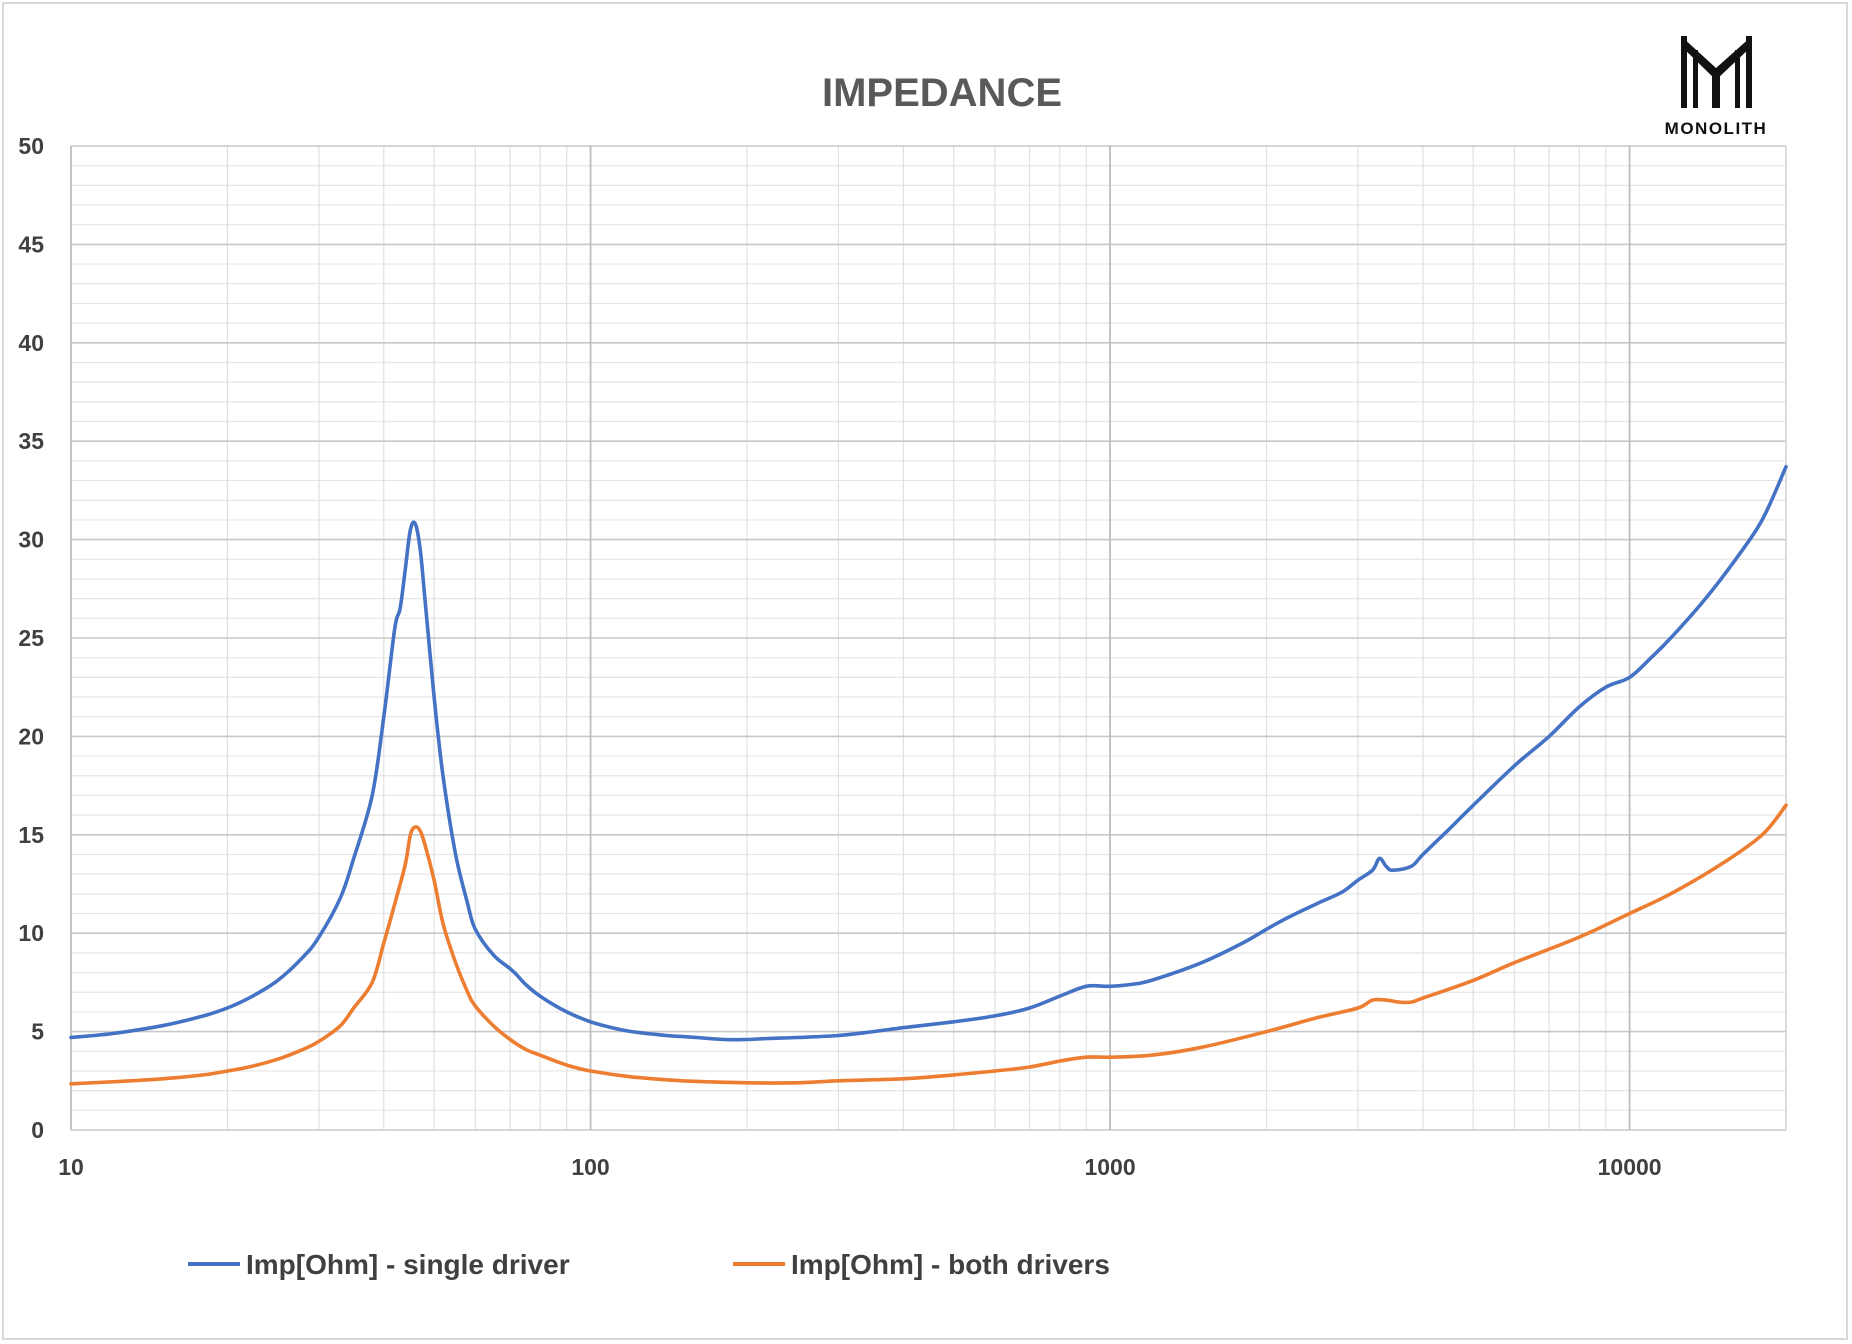  What do you see at coordinates (859, 1167) in the screenshot?
I see `x-axis-ticks: 10 100 1000 10000` at bounding box center [859, 1167].